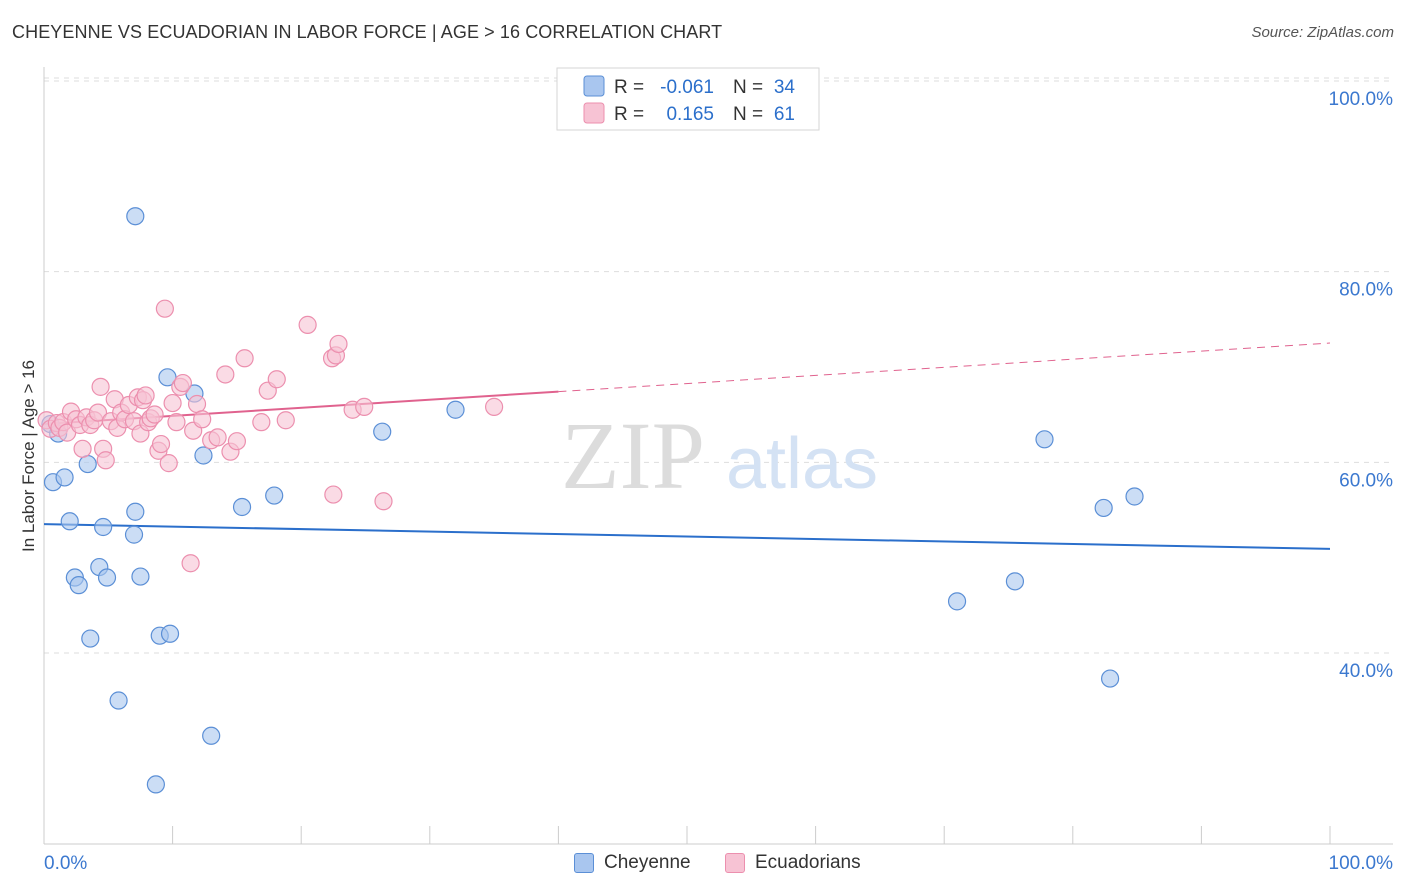 Image resolution: width=1406 pixels, height=892 pixels. I want to click on stats-swatch-cheyenne, so click(594, 86).